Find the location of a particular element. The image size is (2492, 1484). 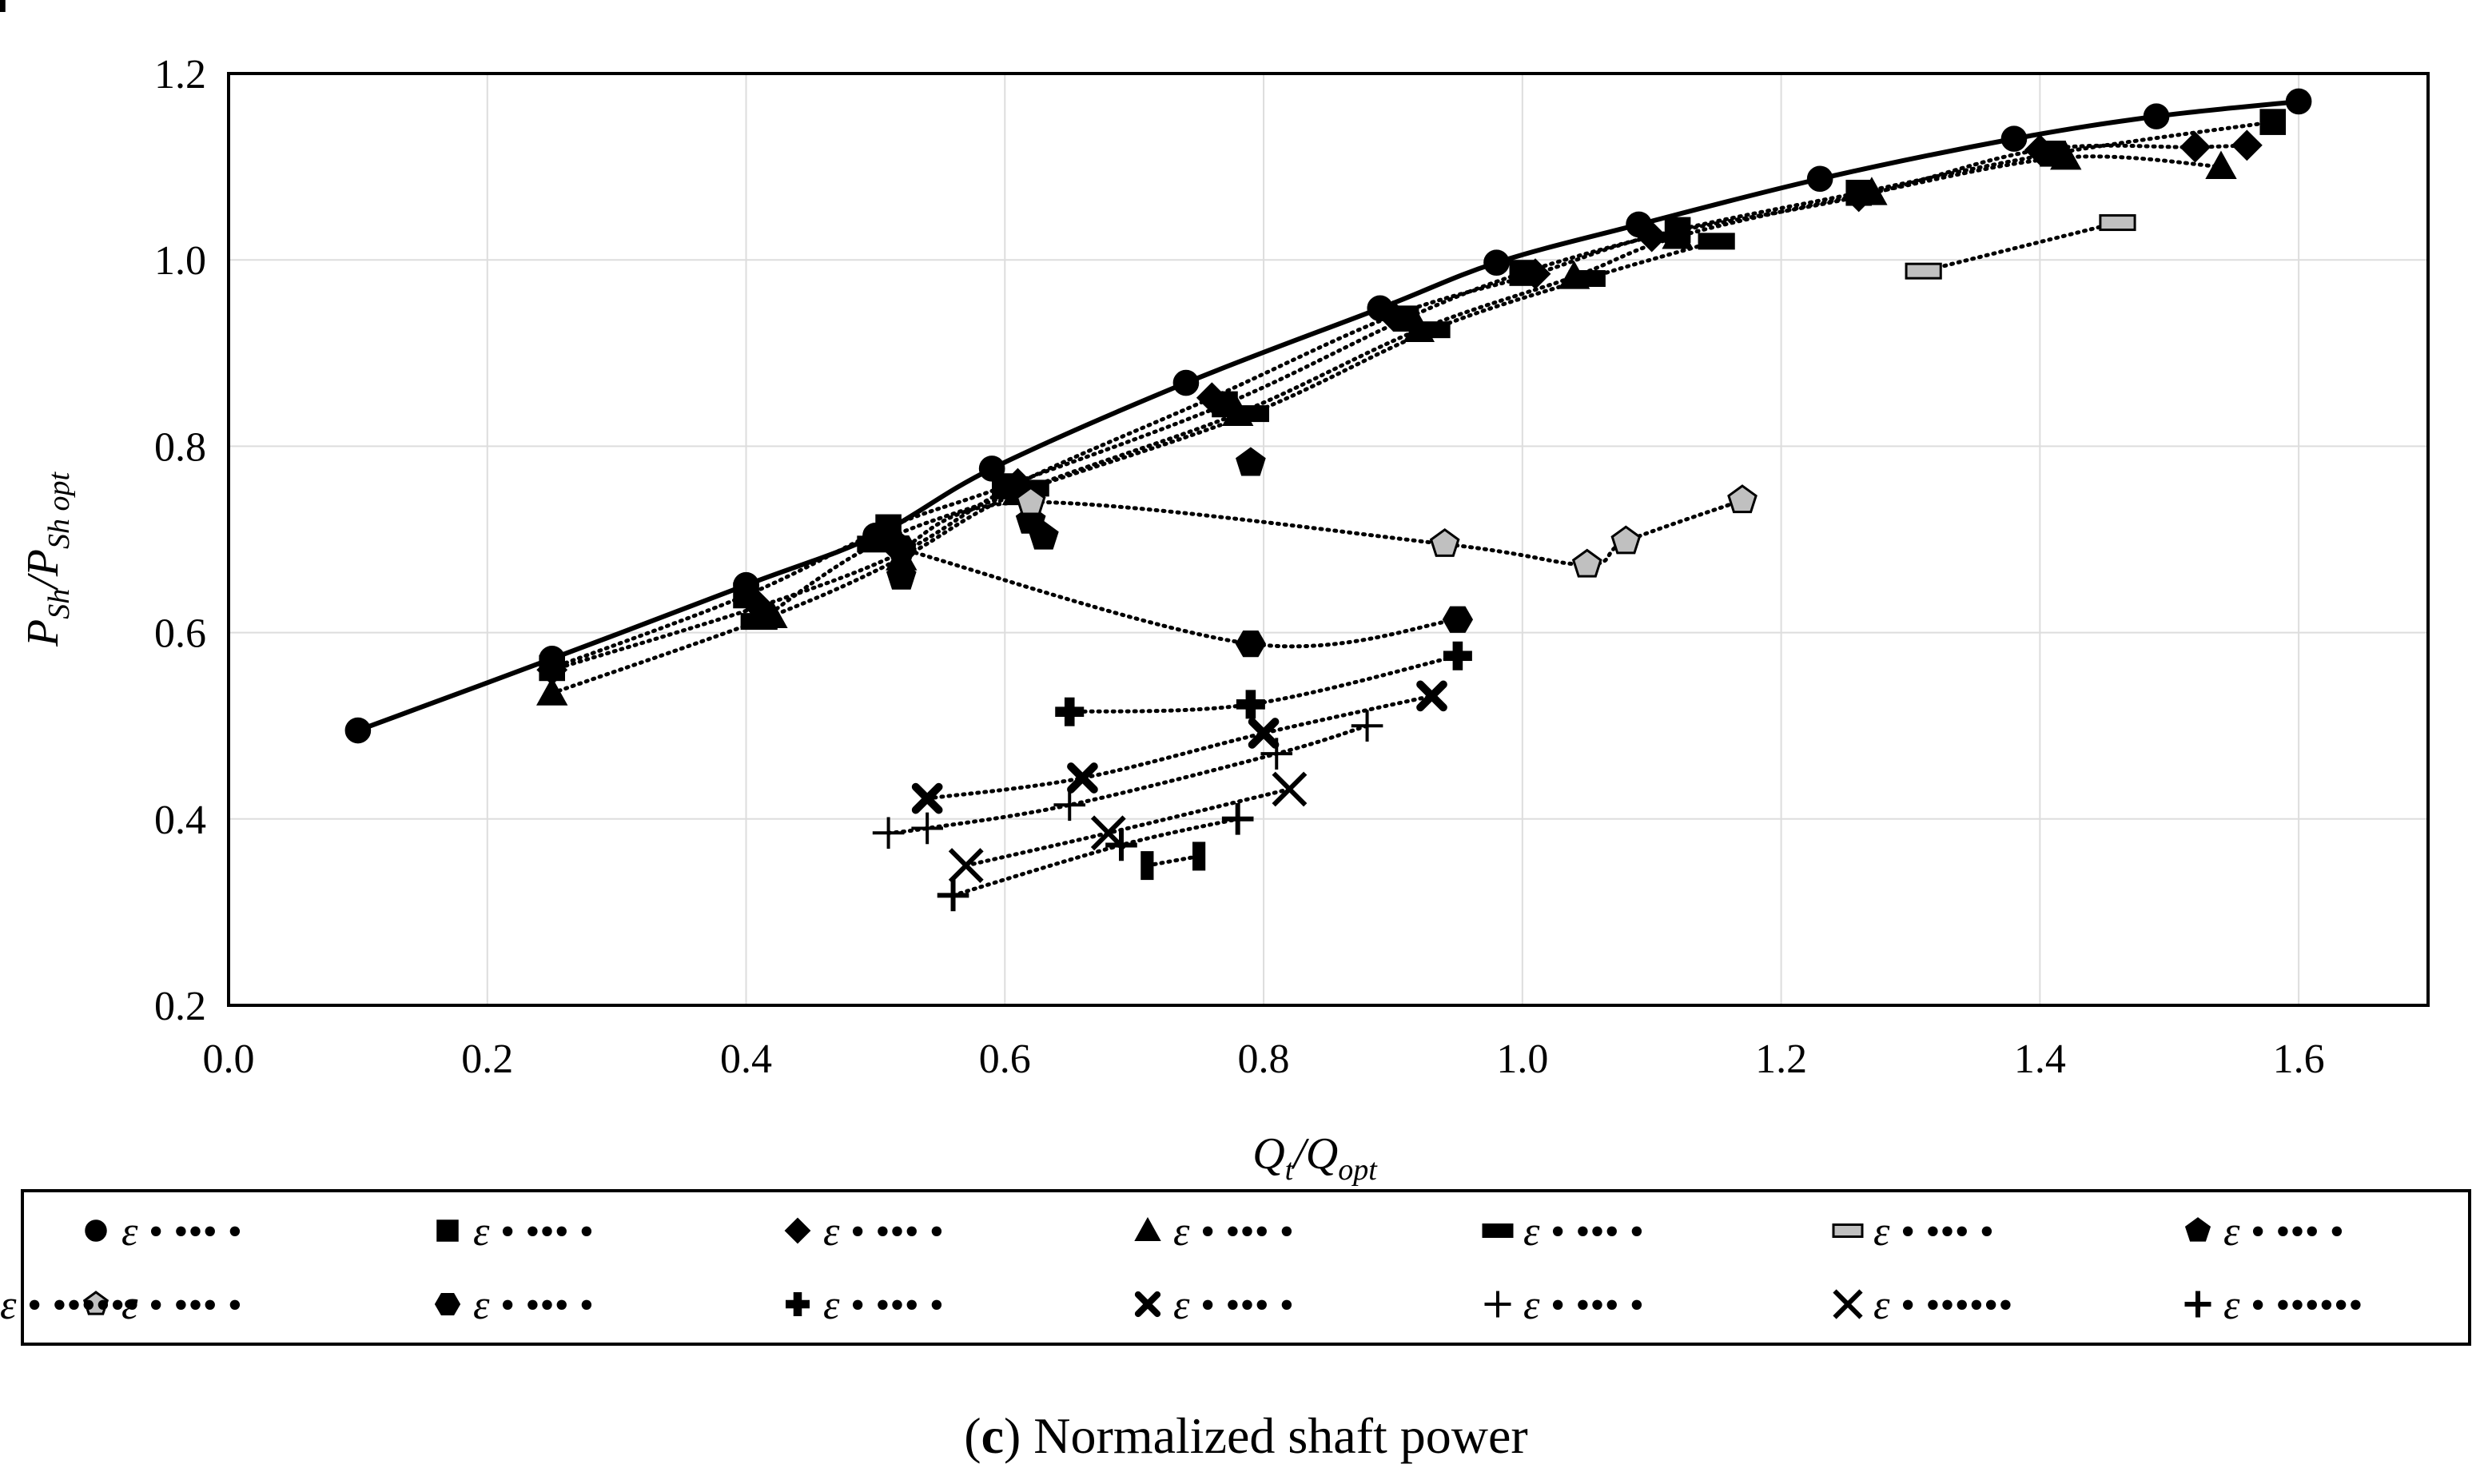

y-tick-labels: 0.2 0.4 0.6 0.8 1.0 1.2 is located at coordinates (180, 540).